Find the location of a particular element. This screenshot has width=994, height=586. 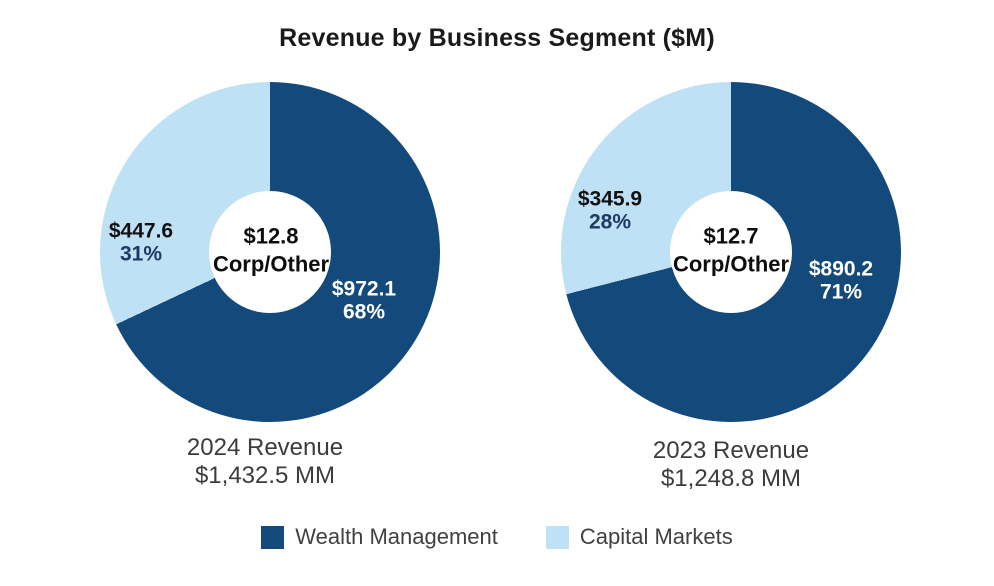

legend-swatch-wealth-management is located at coordinates (273, 537).